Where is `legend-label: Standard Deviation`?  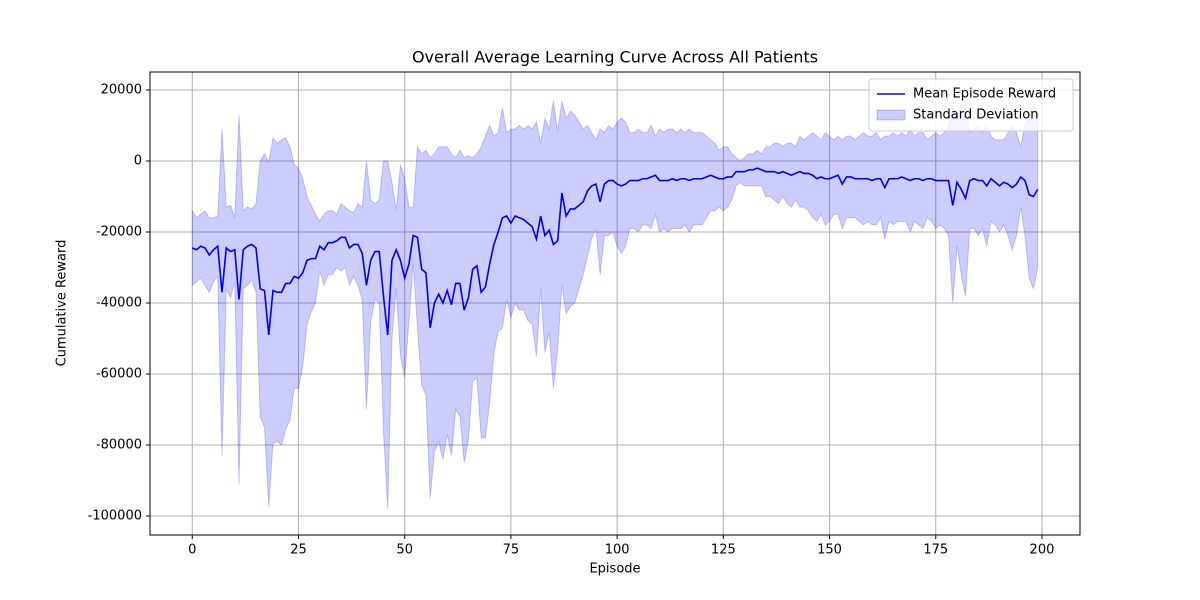 legend-label: Standard Deviation is located at coordinates (975, 115).